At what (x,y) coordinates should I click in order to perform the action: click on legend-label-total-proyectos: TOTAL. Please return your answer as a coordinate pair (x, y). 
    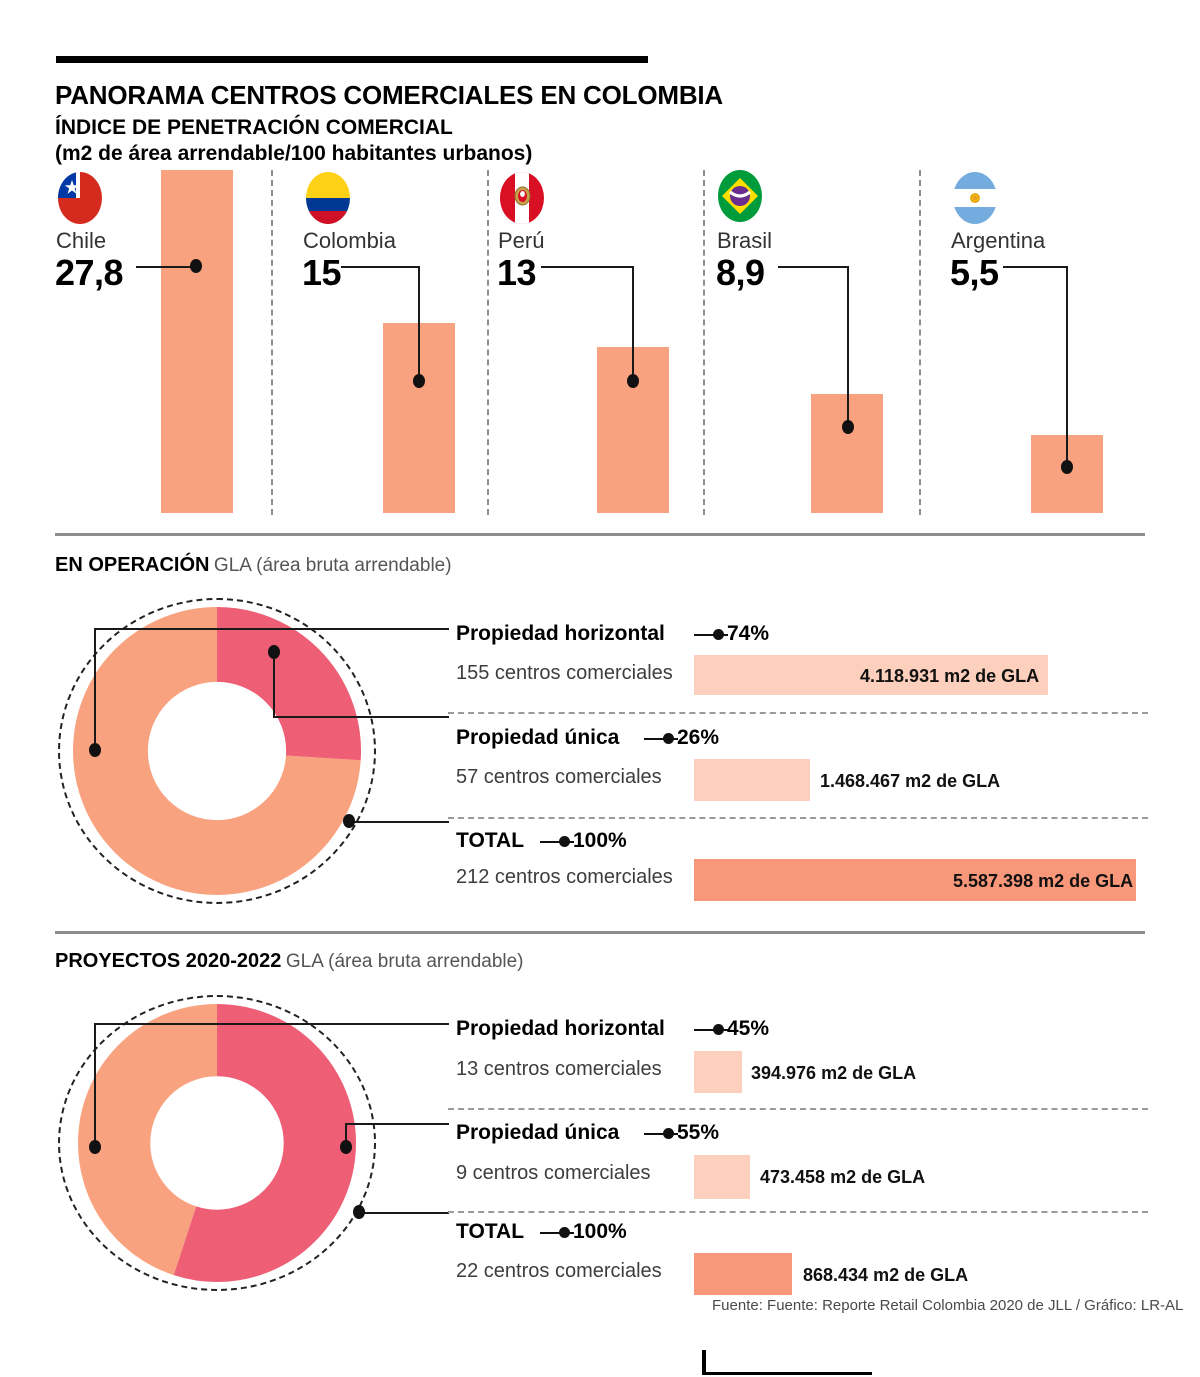
    Looking at the image, I should click on (490, 1231).